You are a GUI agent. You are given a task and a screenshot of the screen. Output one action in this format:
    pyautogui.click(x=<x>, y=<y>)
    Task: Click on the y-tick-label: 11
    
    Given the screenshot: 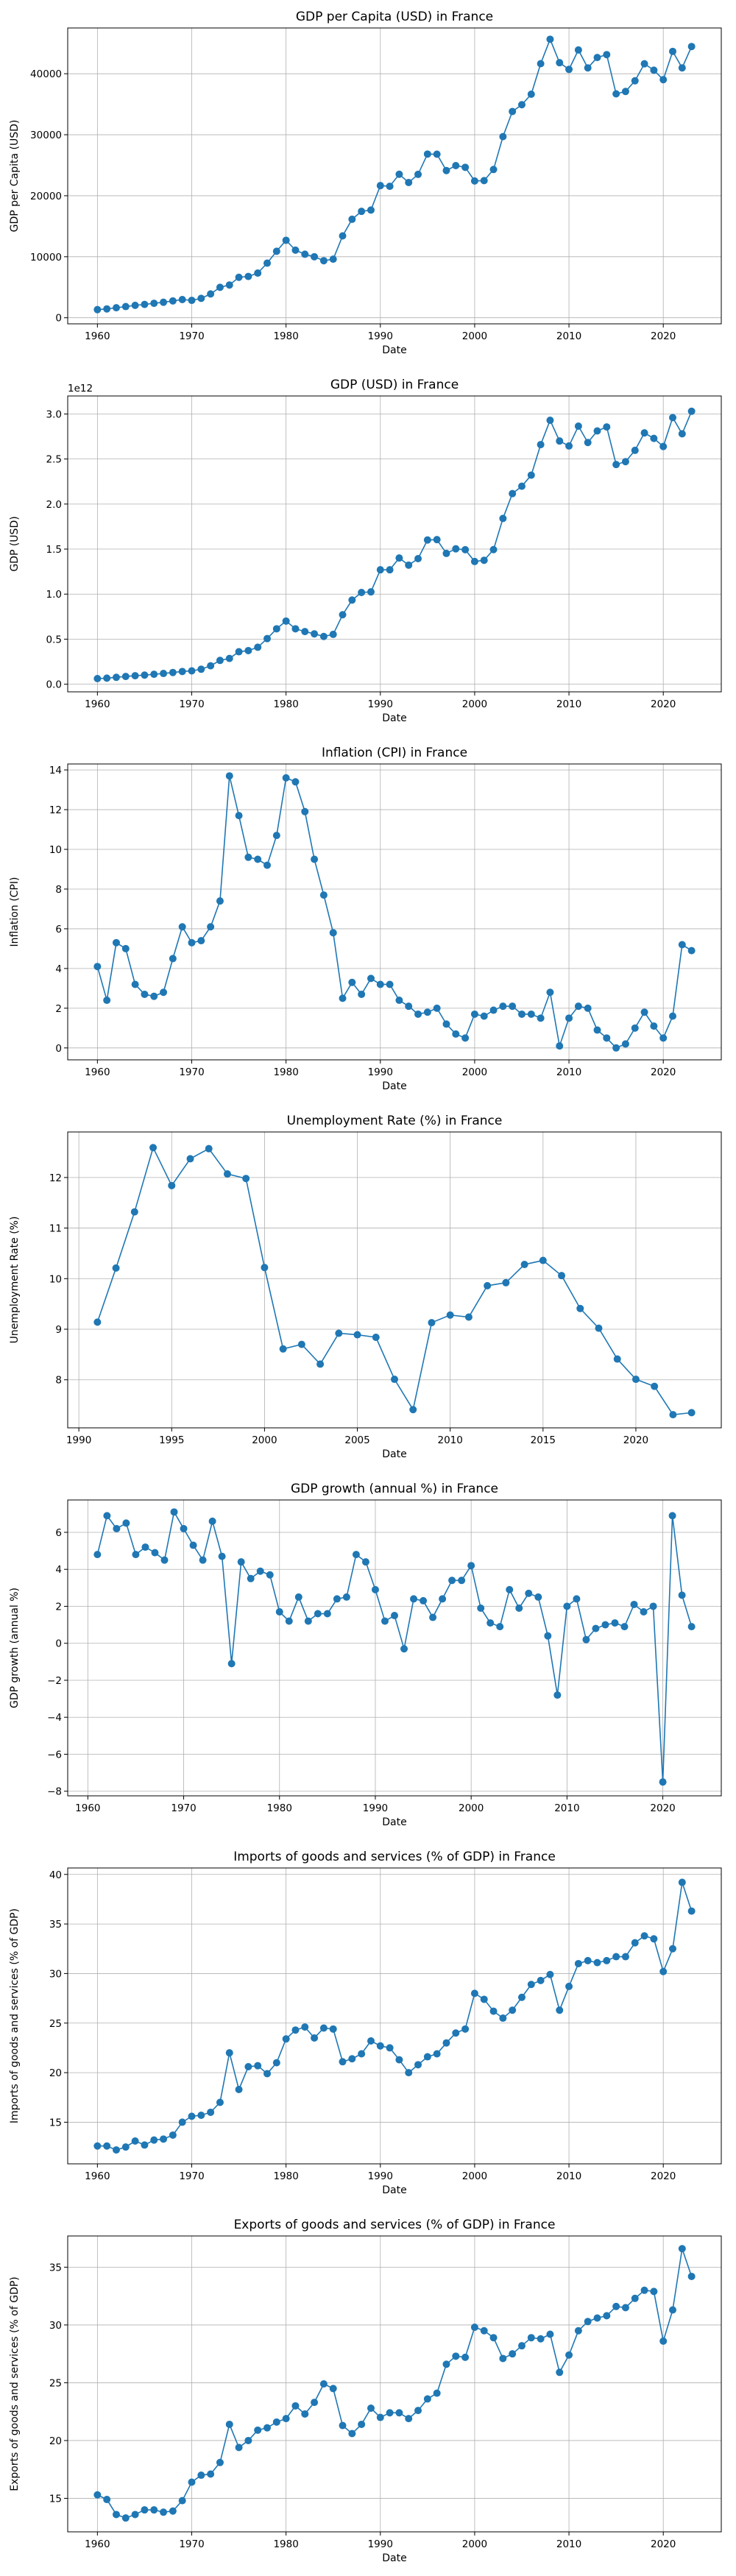 What is the action you would take?
    pyautogui.click(x=55, y=1229)
    